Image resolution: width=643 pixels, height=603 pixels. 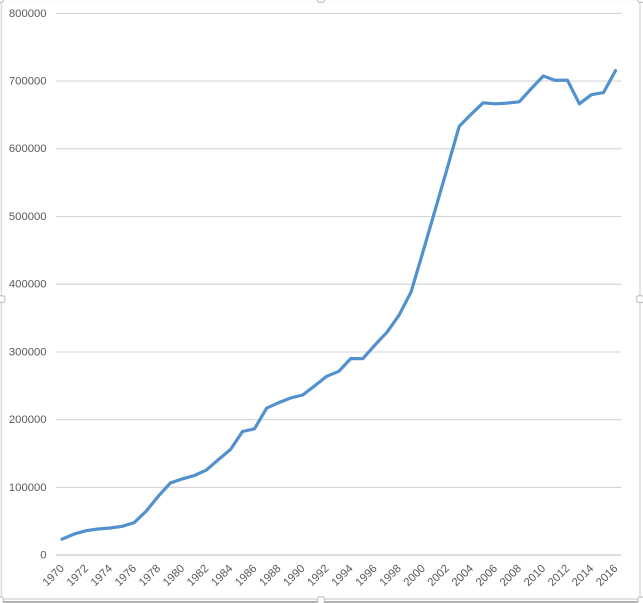 What do you see at coordinates (28, 420) in the screenshot?
I see `svg-text: 200000` at bounding box center [28, 420].